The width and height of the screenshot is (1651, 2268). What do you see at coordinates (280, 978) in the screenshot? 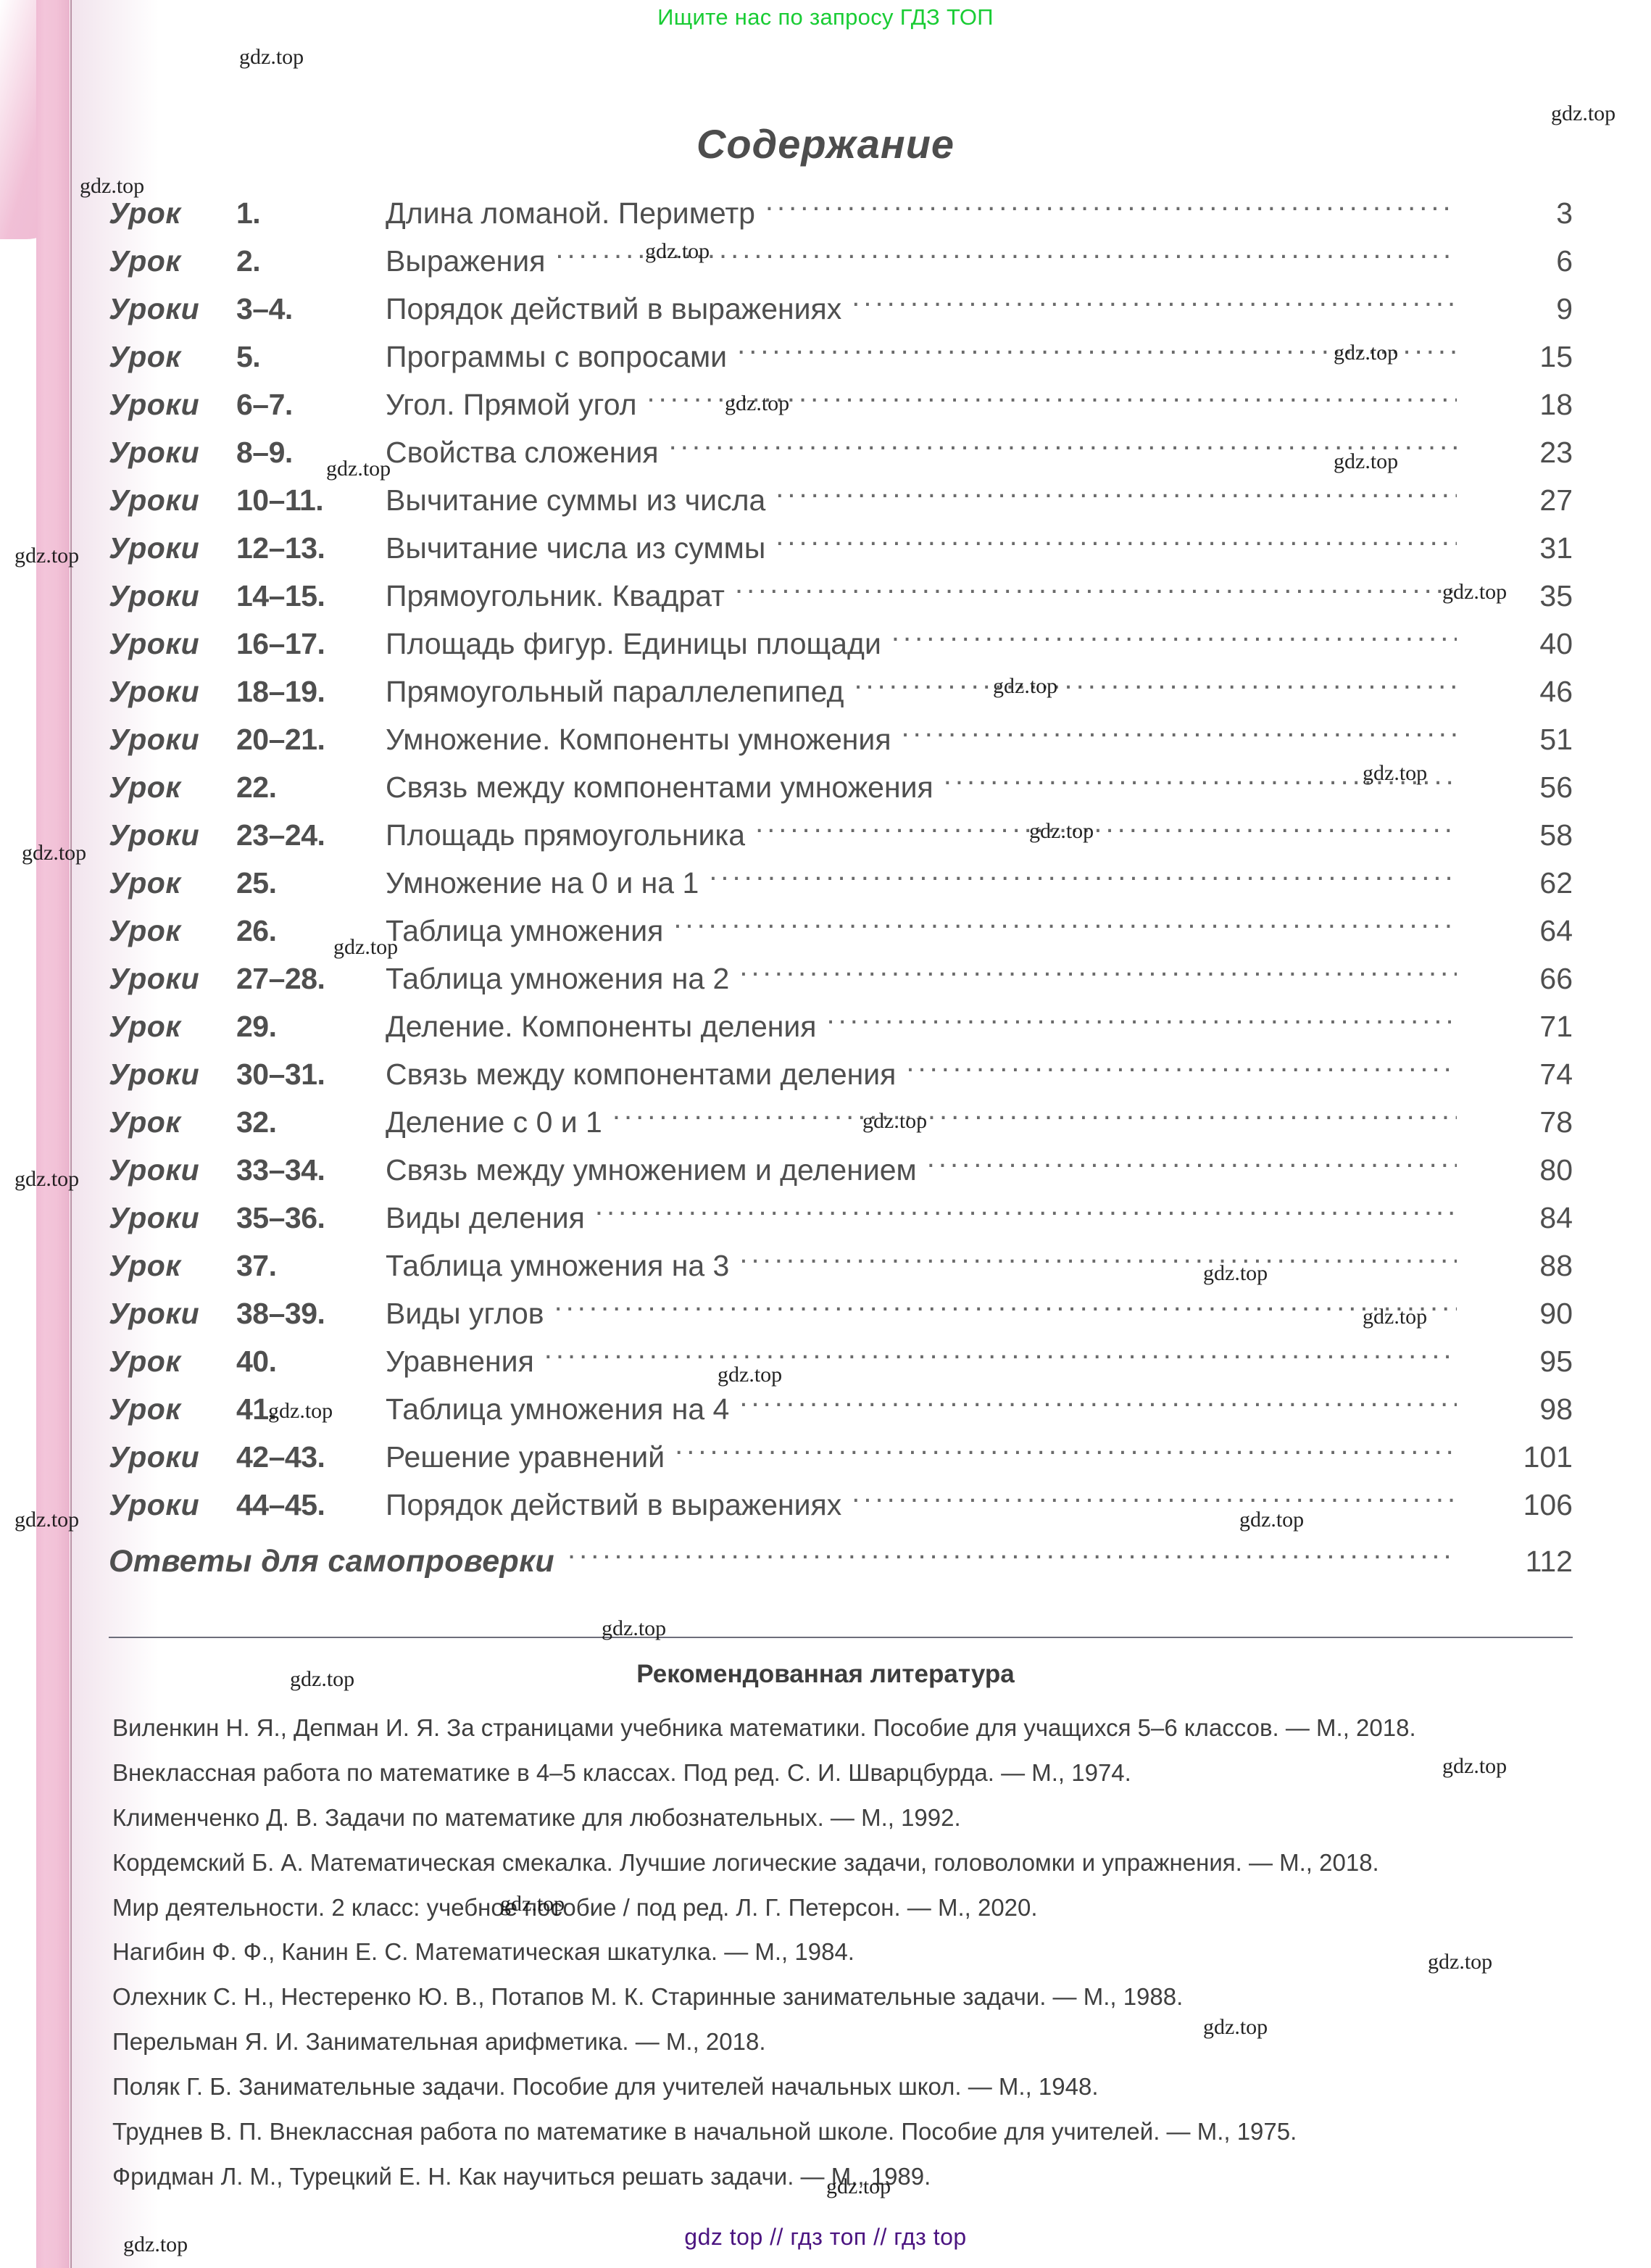
I see `toc-entry-number: 27–28.` at bounding box center [280, 978].